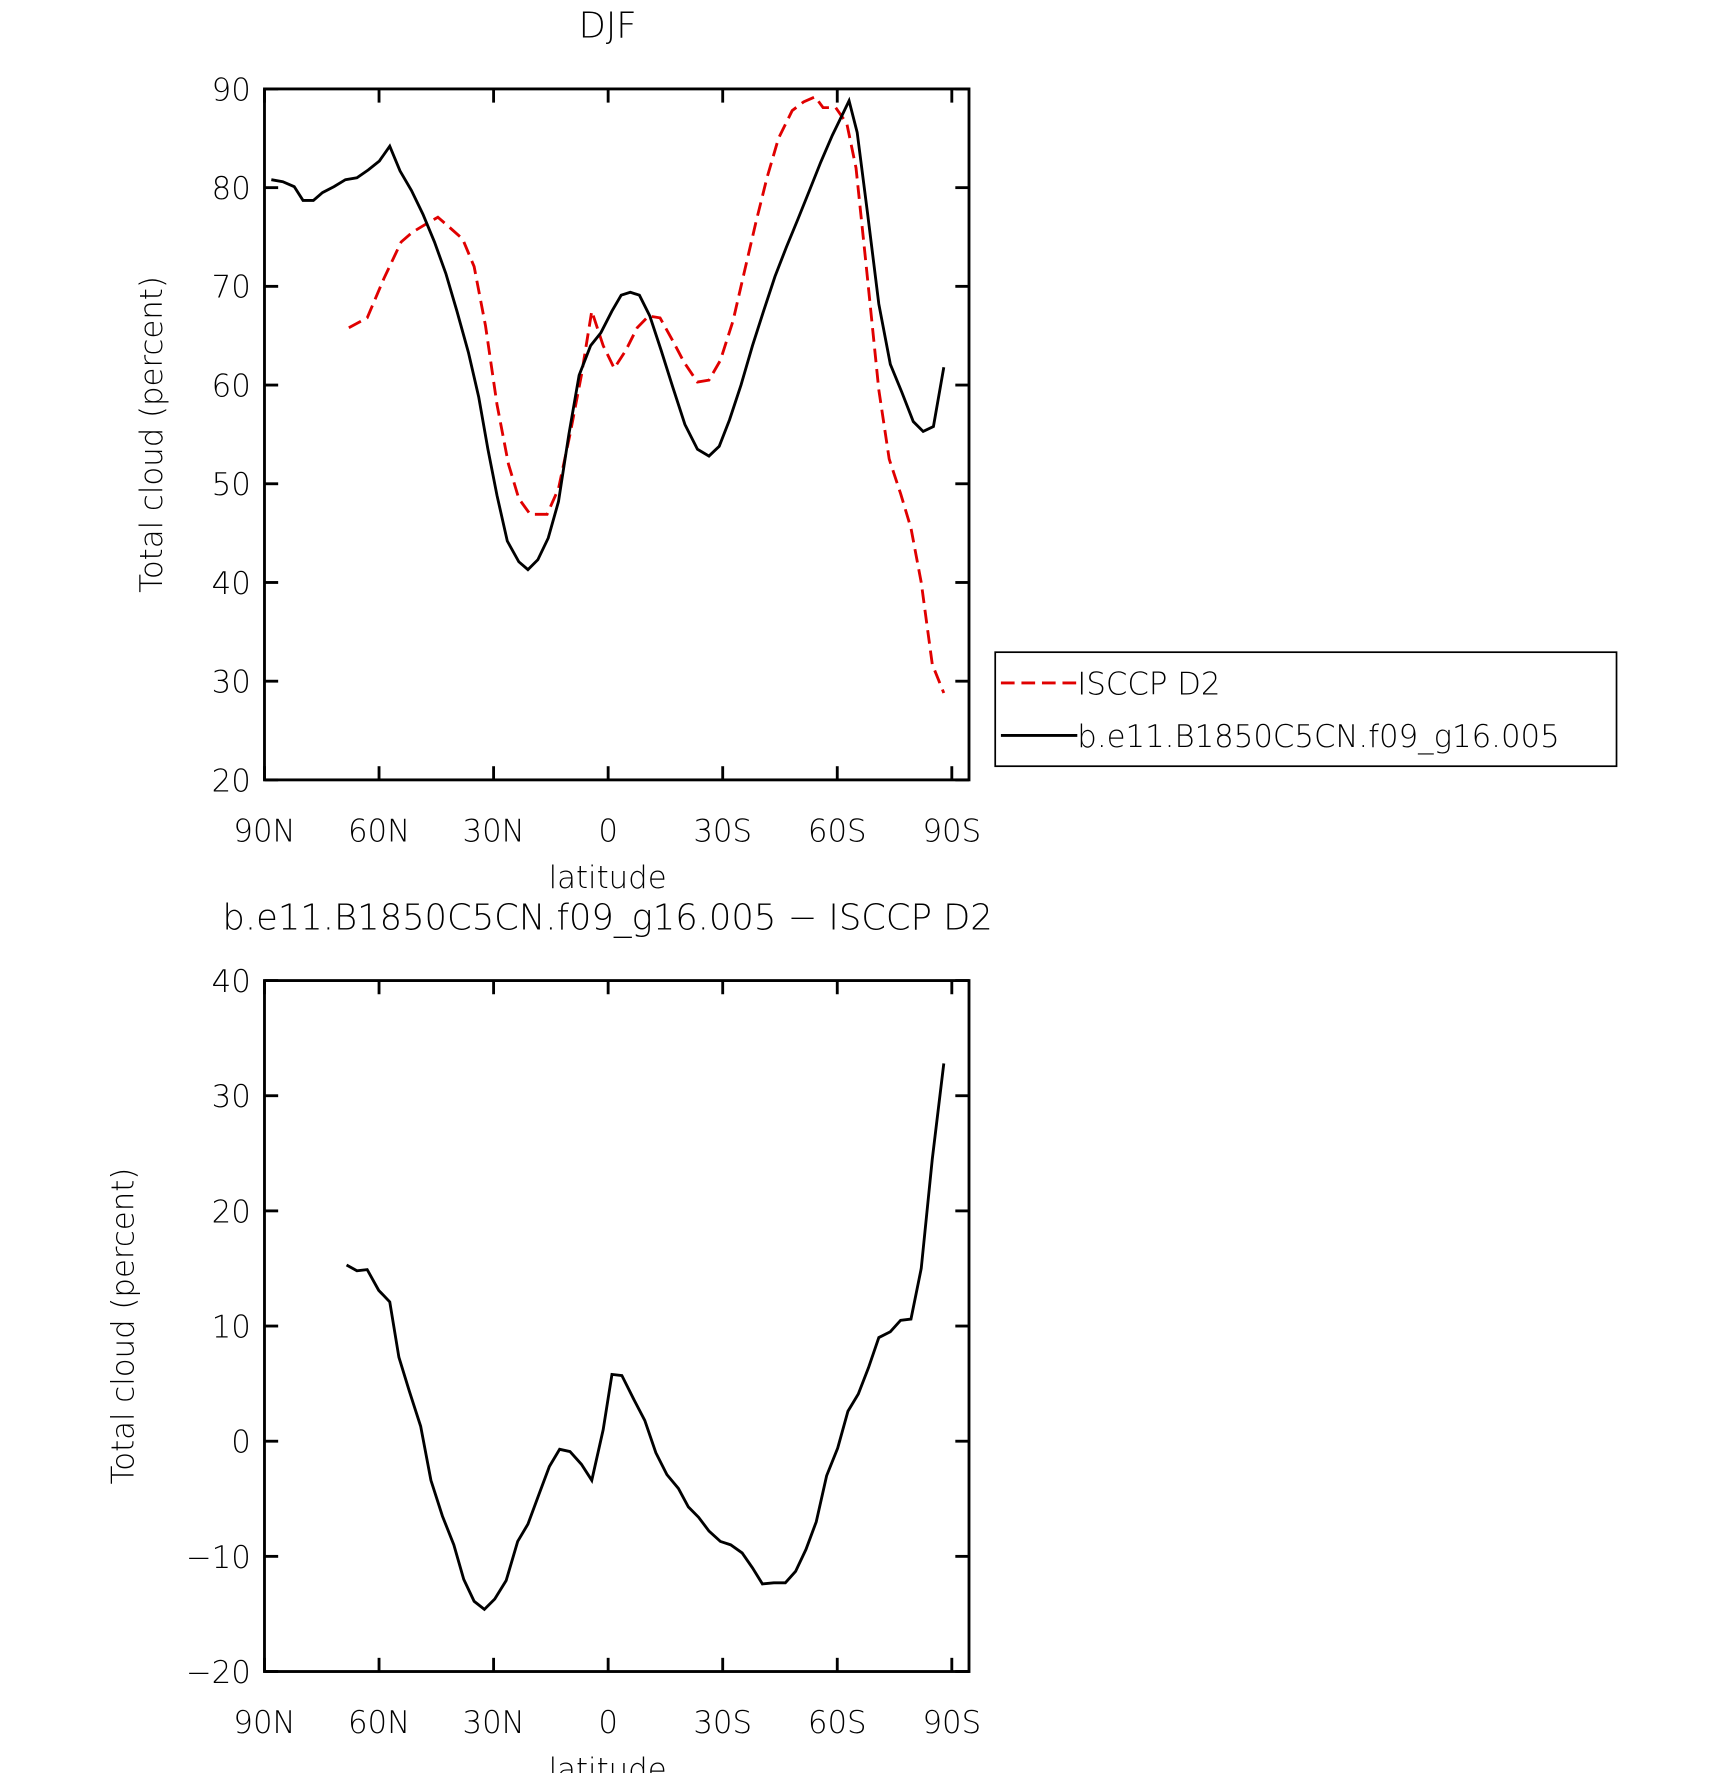 The image size is (1710, 1773). Describe the element at coordinates (1318, 737) in the screenshot. I see `legend-label: b.e11.B1850C5CN.f09_g16.005` at that location.